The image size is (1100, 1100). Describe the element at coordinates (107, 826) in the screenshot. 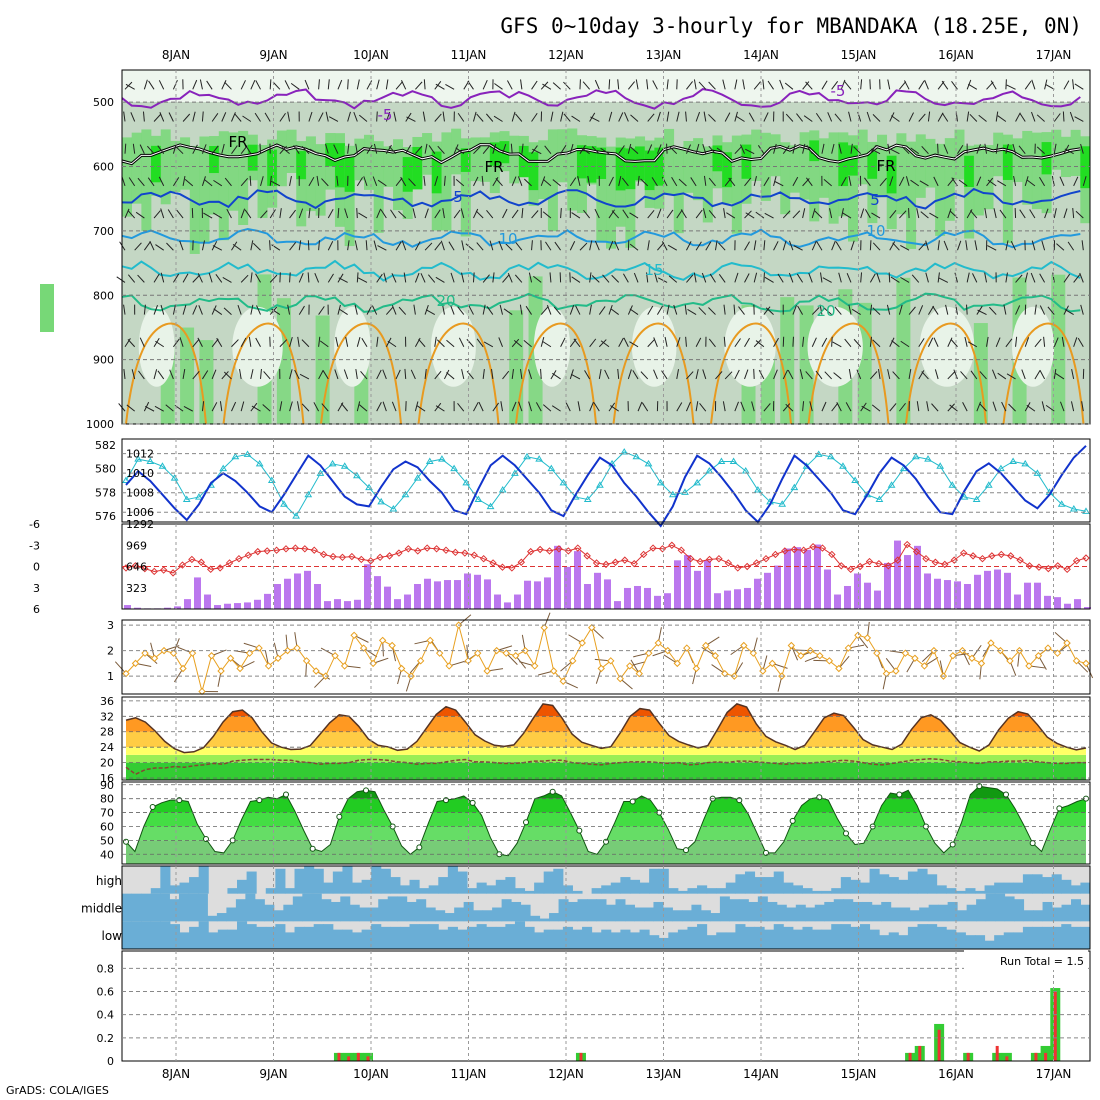

I see `rh-tick: 60` at that location.